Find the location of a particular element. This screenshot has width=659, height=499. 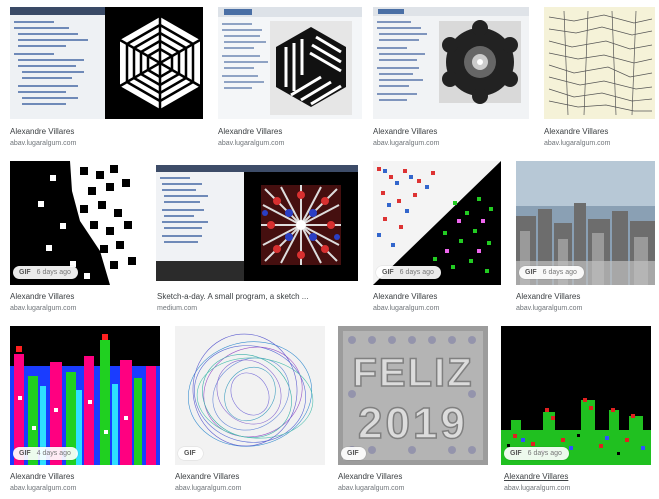

result-thumbnail: FELIZ 2019 is located at coordinates (413, 395).